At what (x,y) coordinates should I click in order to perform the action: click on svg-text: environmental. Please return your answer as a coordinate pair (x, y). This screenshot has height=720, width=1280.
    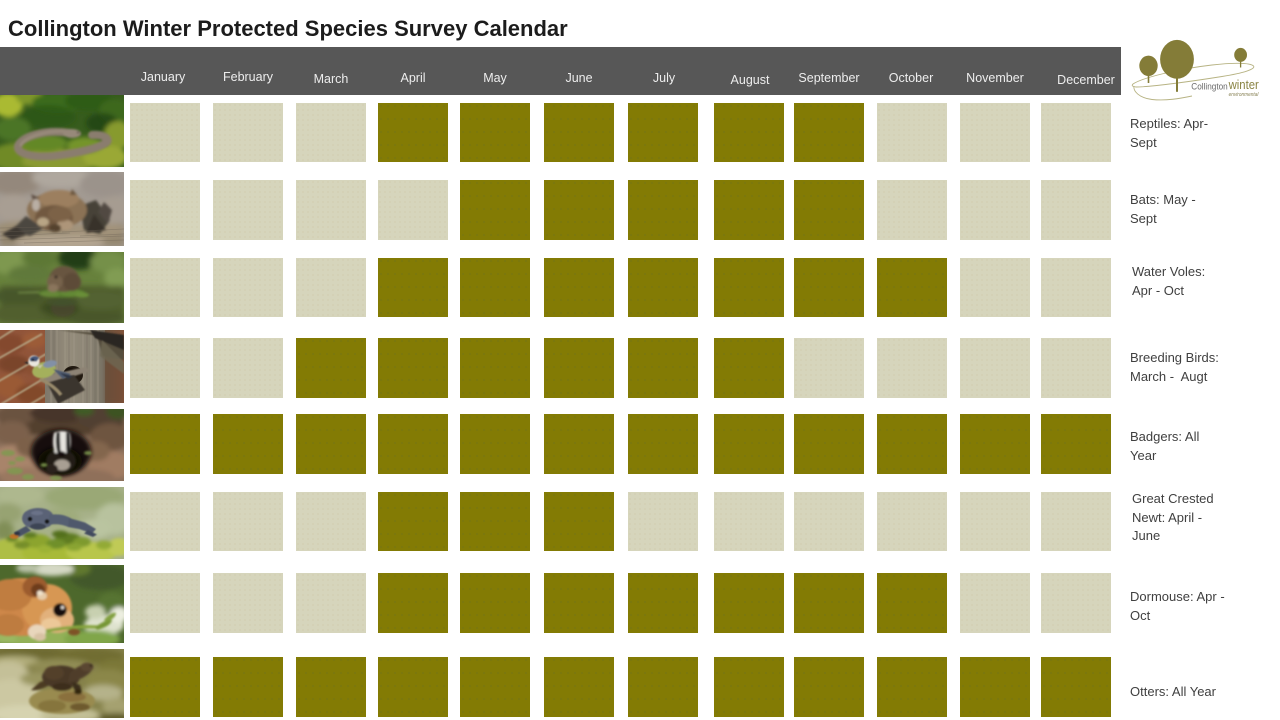
    Looking at the image, I should click on (1244, 95).